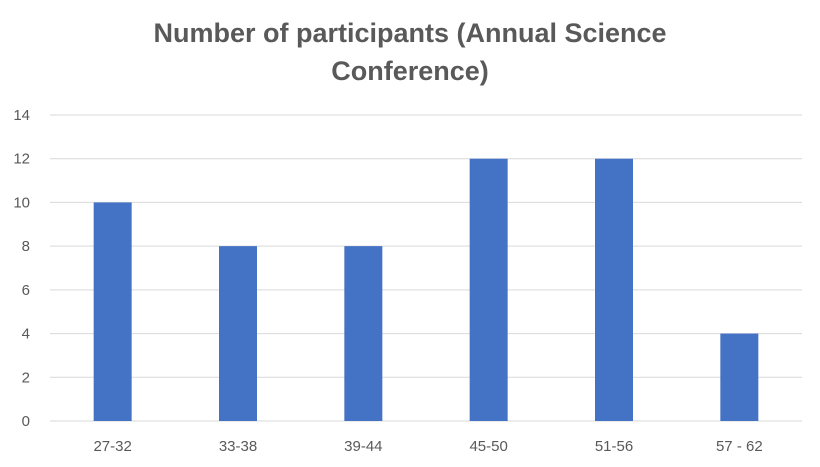  Describe the element at coordinates (26, 246) in the screenshot. I see `y-tick-label: 8` at that location.